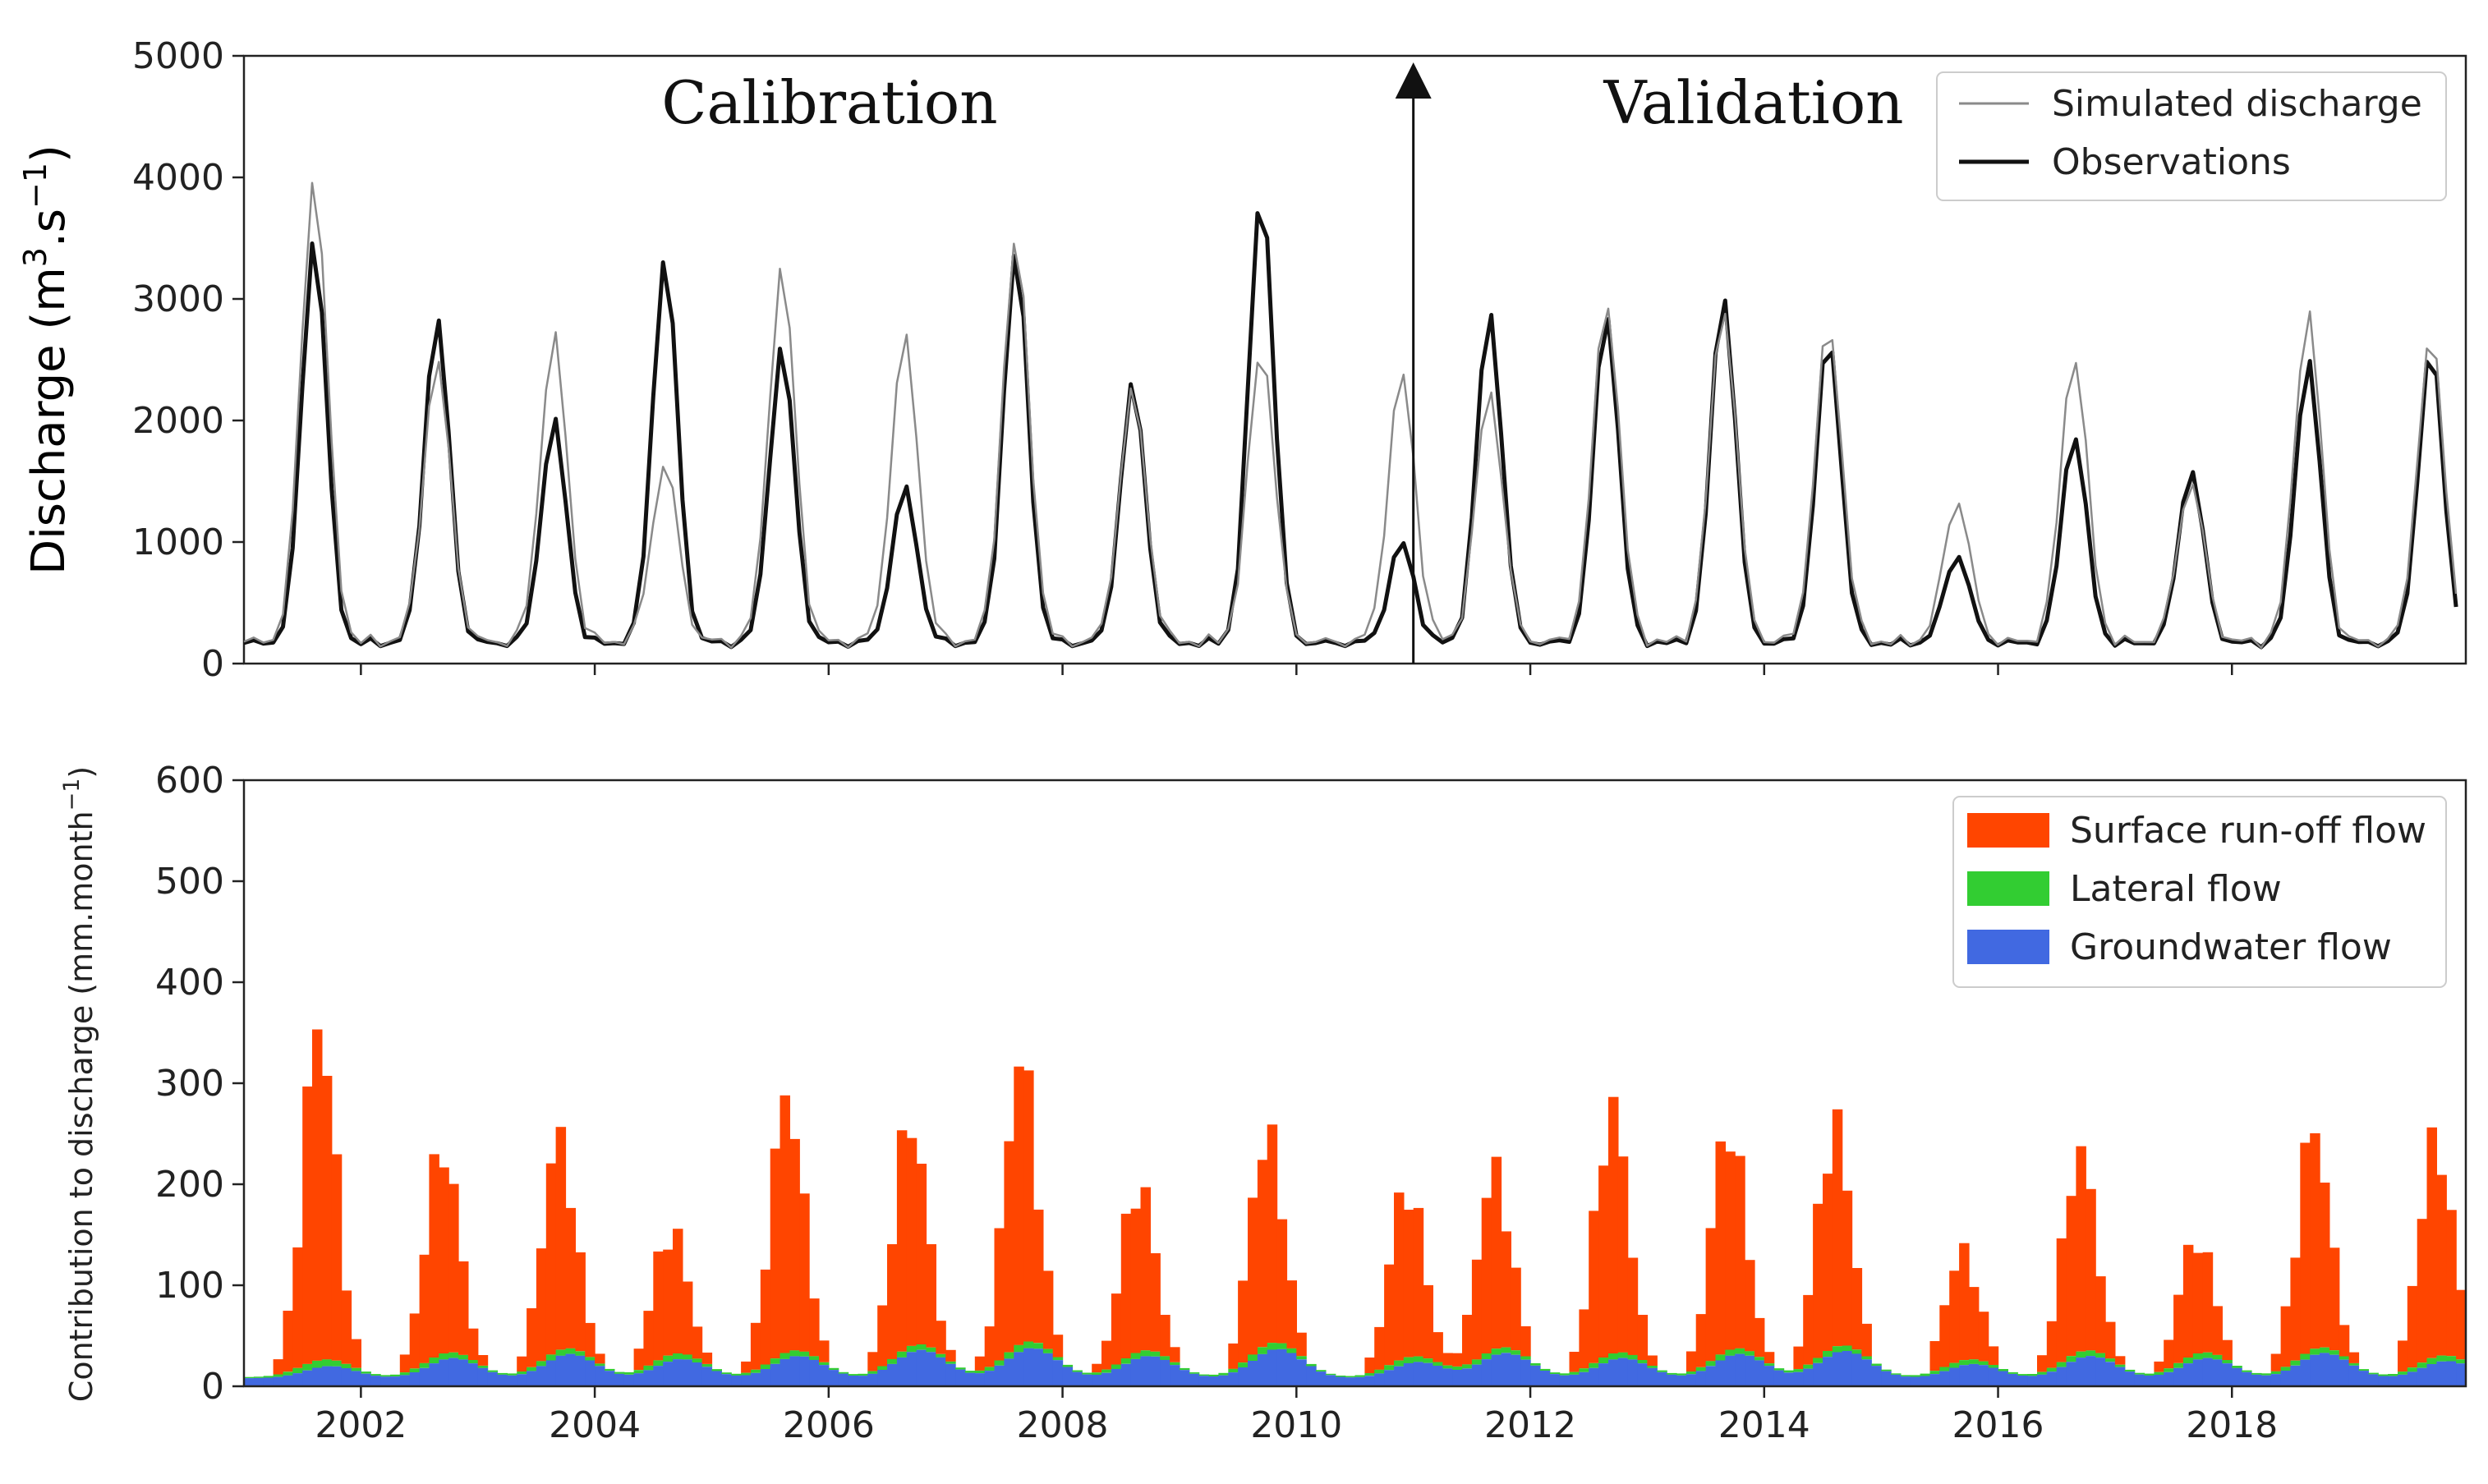 Image resolution: width=2488 pixels, height=1484 pixels. What do you see at coordinates (199, 1084) in the screenshot?
I see `bottom-y-axis: 0 100 200 300 400 500 600` at bounding box center [199, 1084].